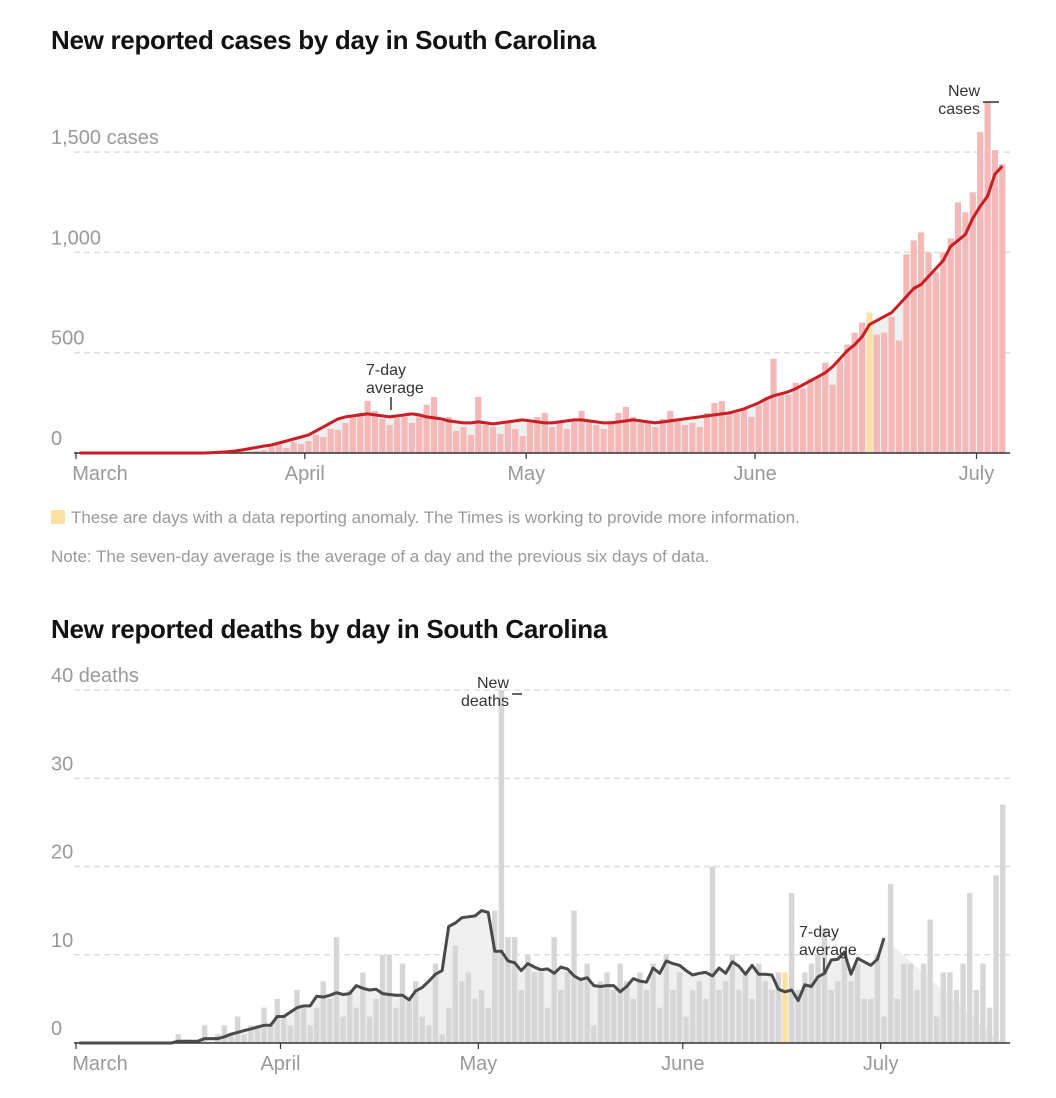  What do you see at coordinates (482, 977) in the screenshot?
I see `deaths-seven-day-average-line` at bounding box center [482, 977].